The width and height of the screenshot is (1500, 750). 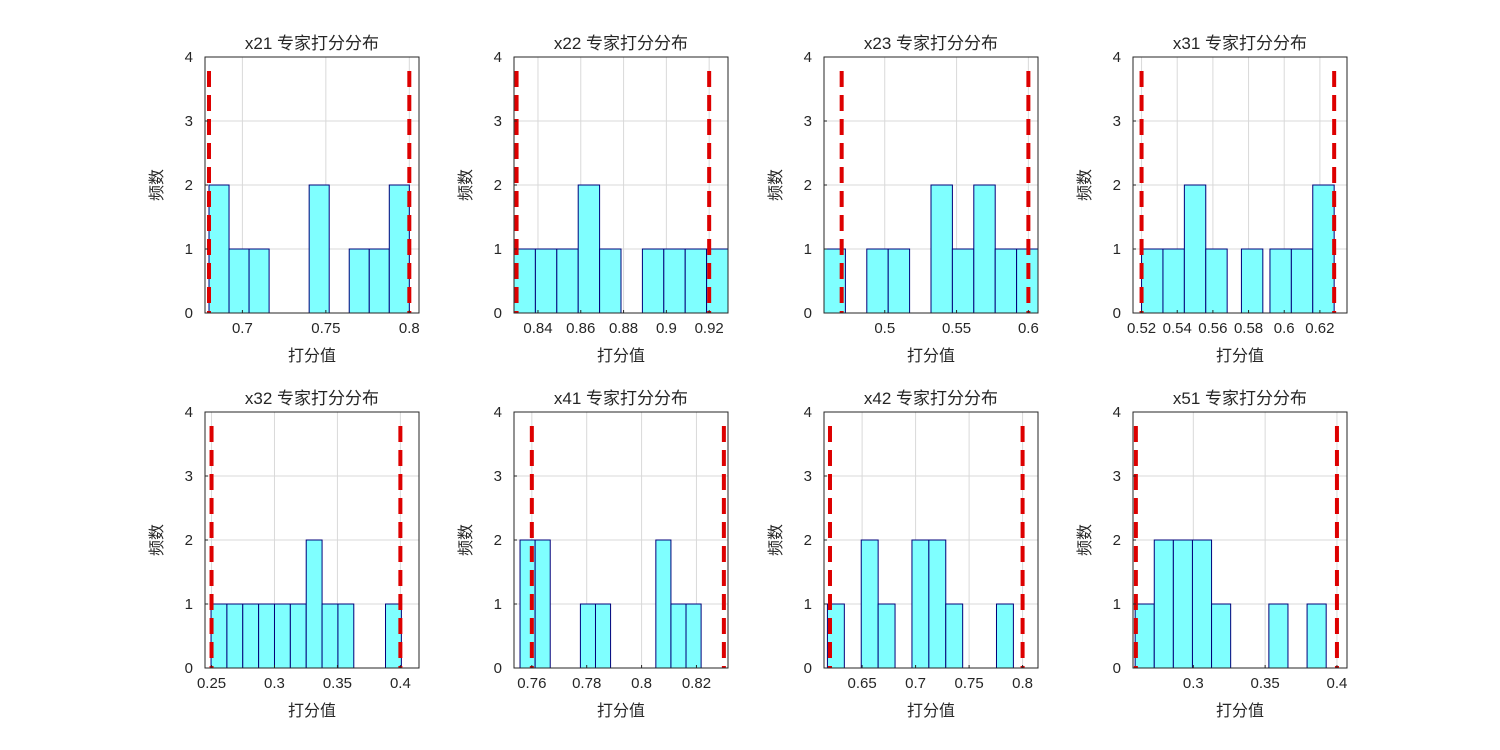 What do you see at coordinates (666, 328) in the screenshot?
I see `x-tick-label: 0.9` at bounding box center [666, 328].